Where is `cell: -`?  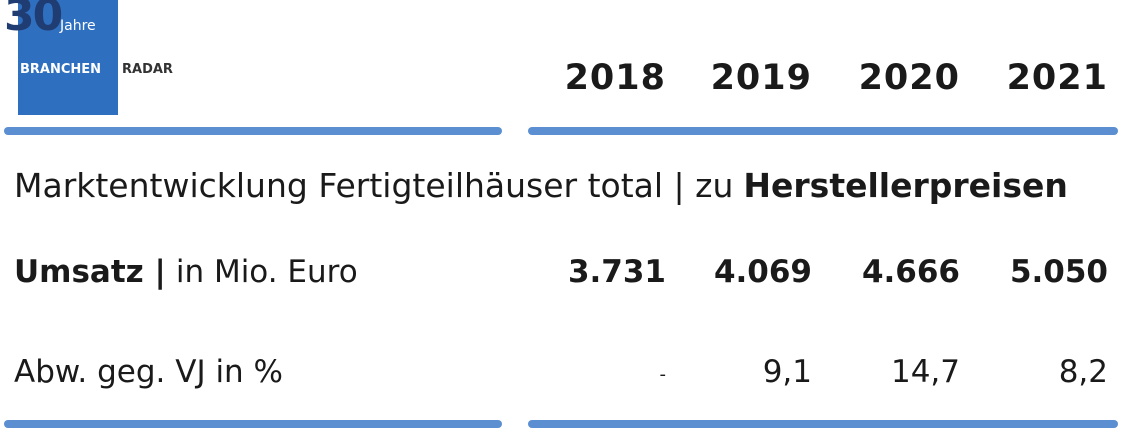
cell: - is located at coordinates (663, 374).